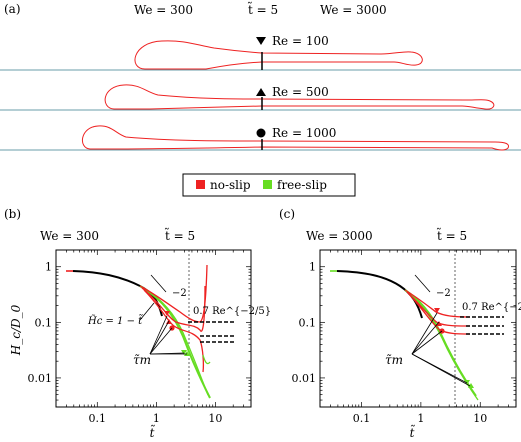  I want to click on panel-b-marker-fs-re500, so click(187, 353).